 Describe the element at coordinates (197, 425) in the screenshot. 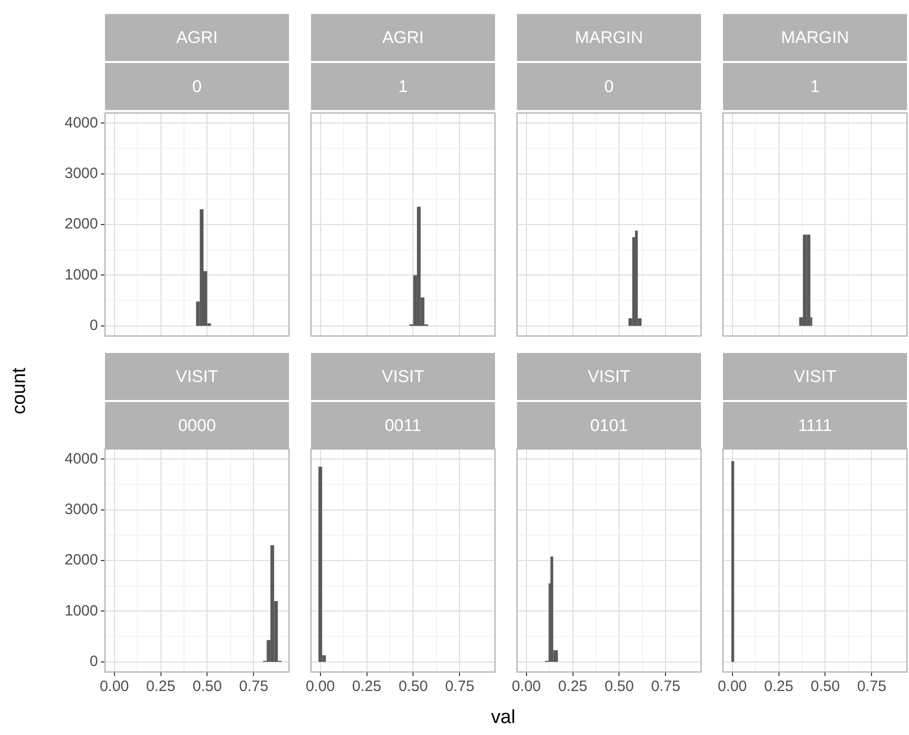

I see `chart-subtitle: 0000` at that location.